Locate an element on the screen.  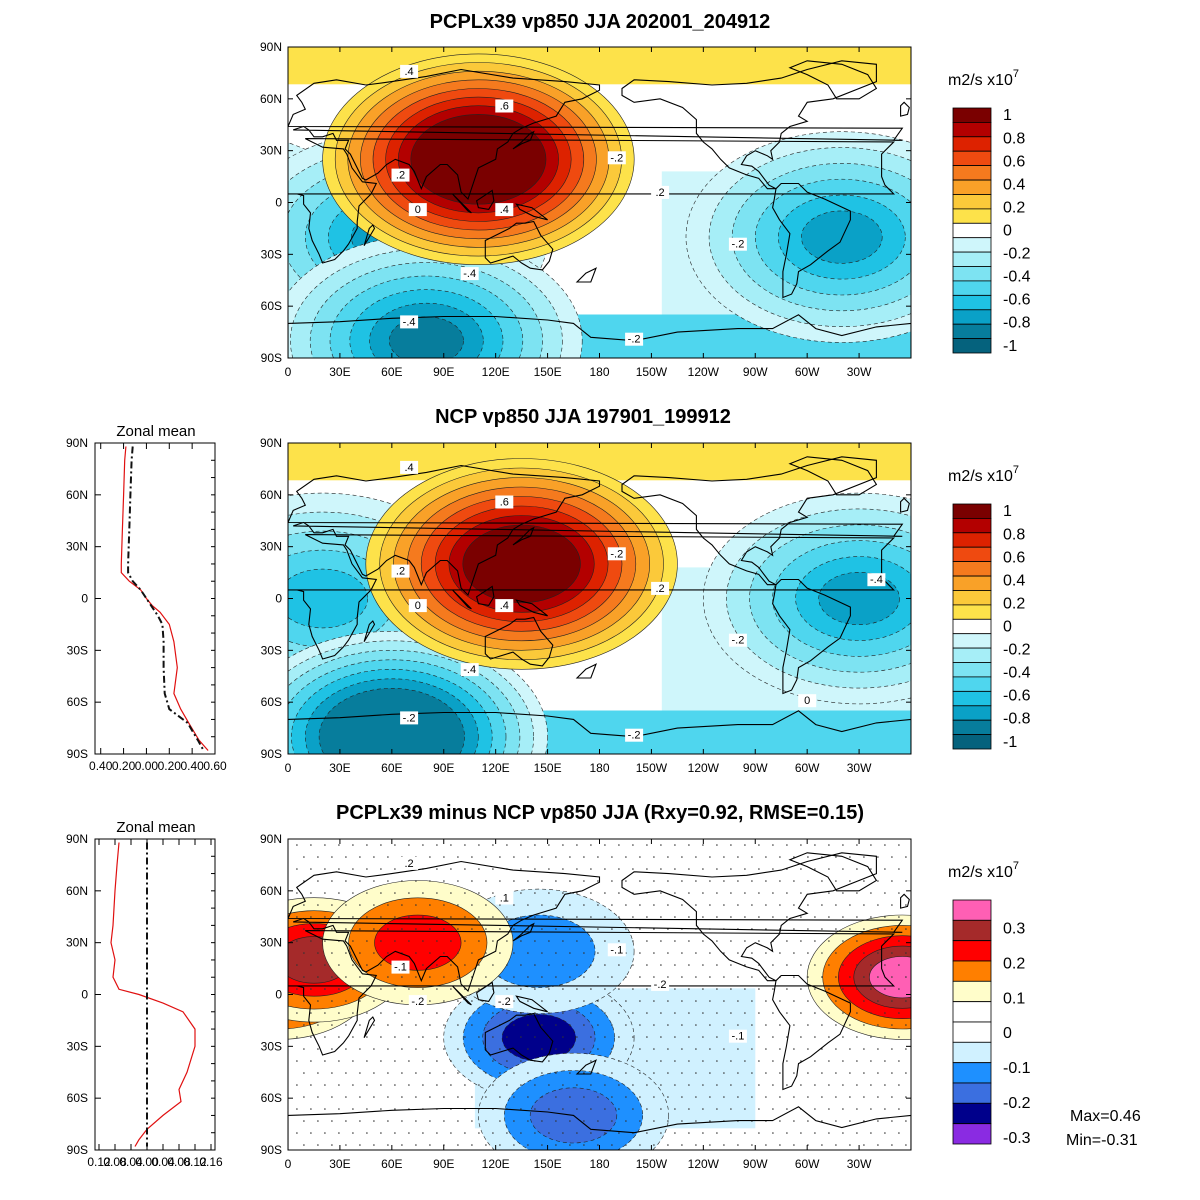
colorbar-label: 0.8 is located at coordinates (1014, 534).